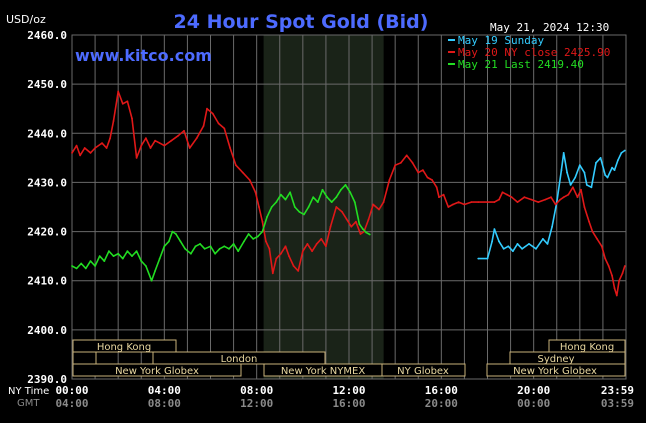 This screenshot has height=423, width=646. I want to click on x-tick-gmt: 16:00, so click(348, 403).